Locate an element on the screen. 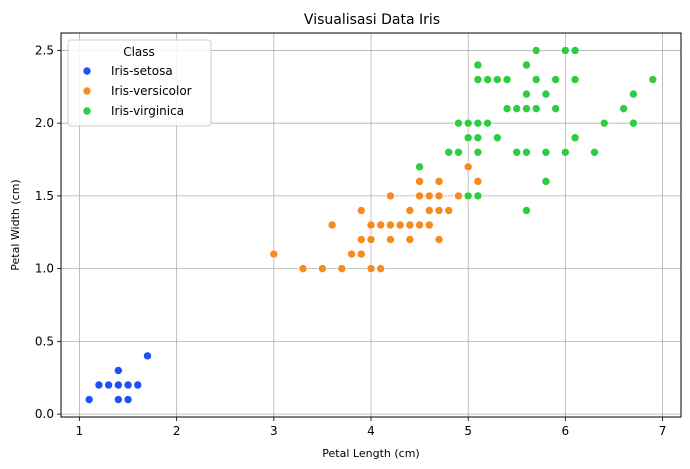  x-tick-label: 3 is located at coordinates (274, 431).